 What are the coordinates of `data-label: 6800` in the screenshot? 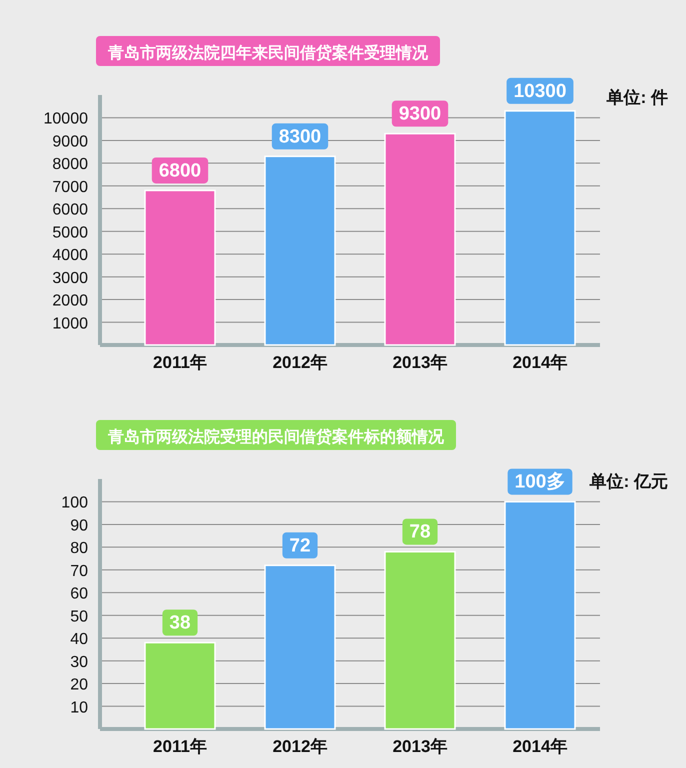 It's located at (180, 171).